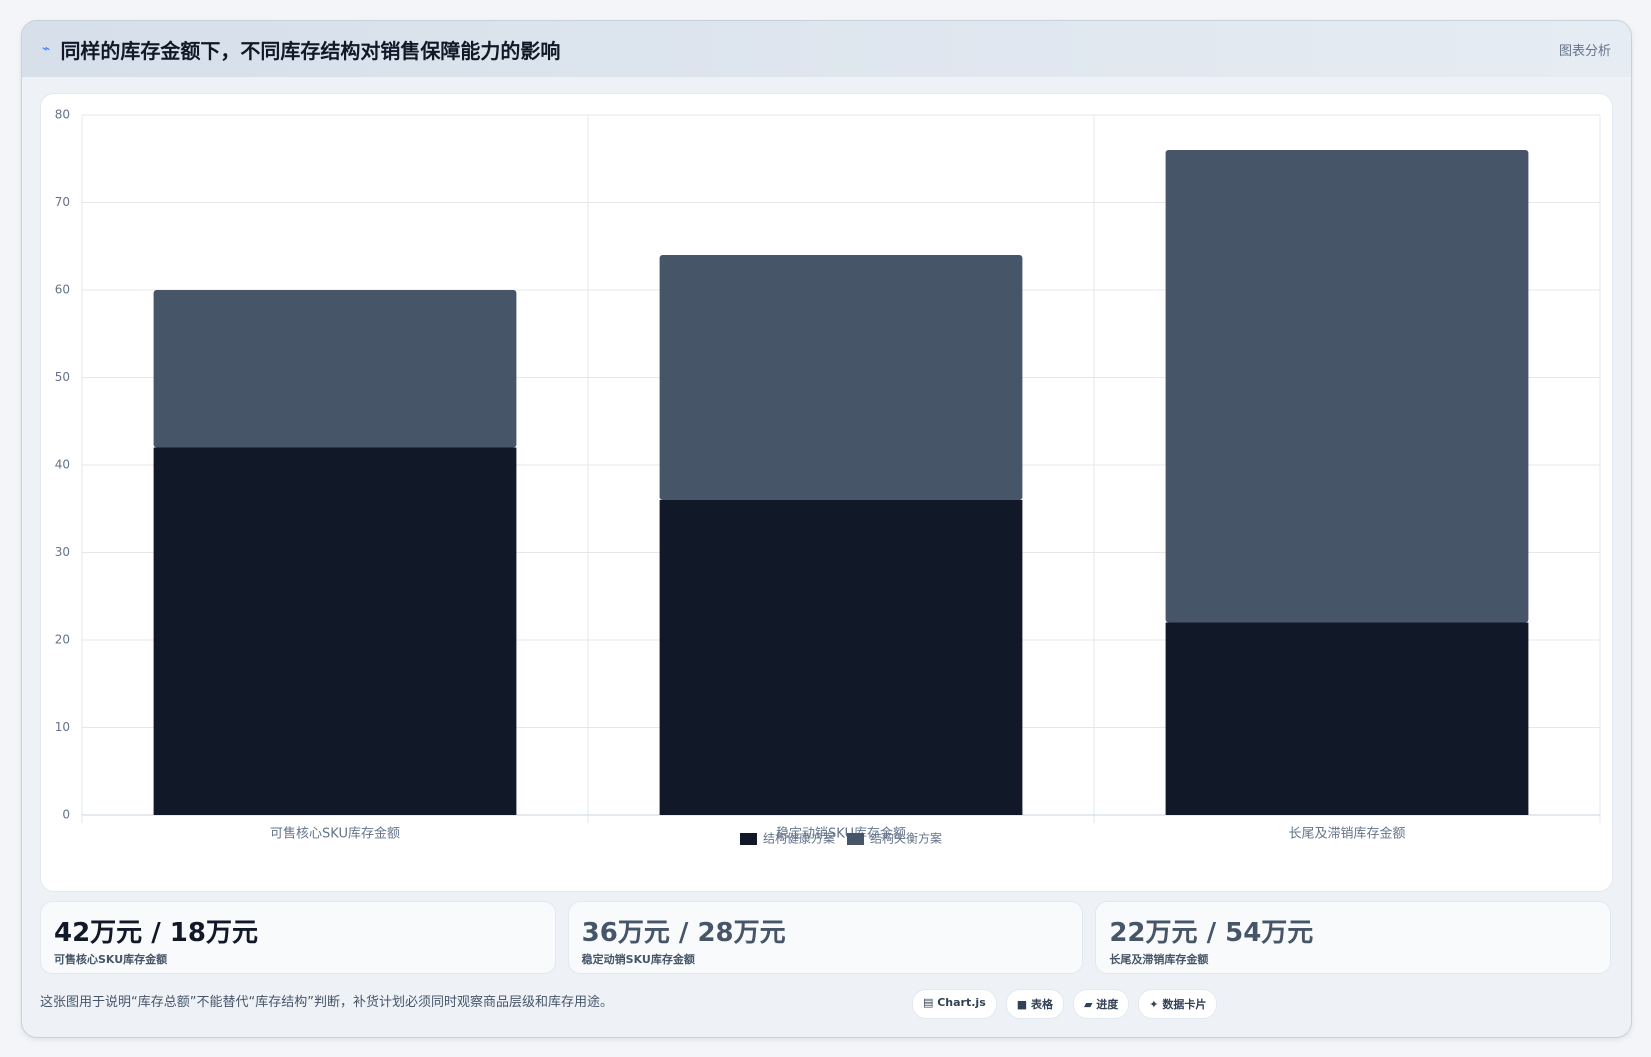  Describe the element at coordinates (298, 937) in the screenshot. I see `stat-card: 42万元 / 18万元可售核心SKU库存金额` at that location.